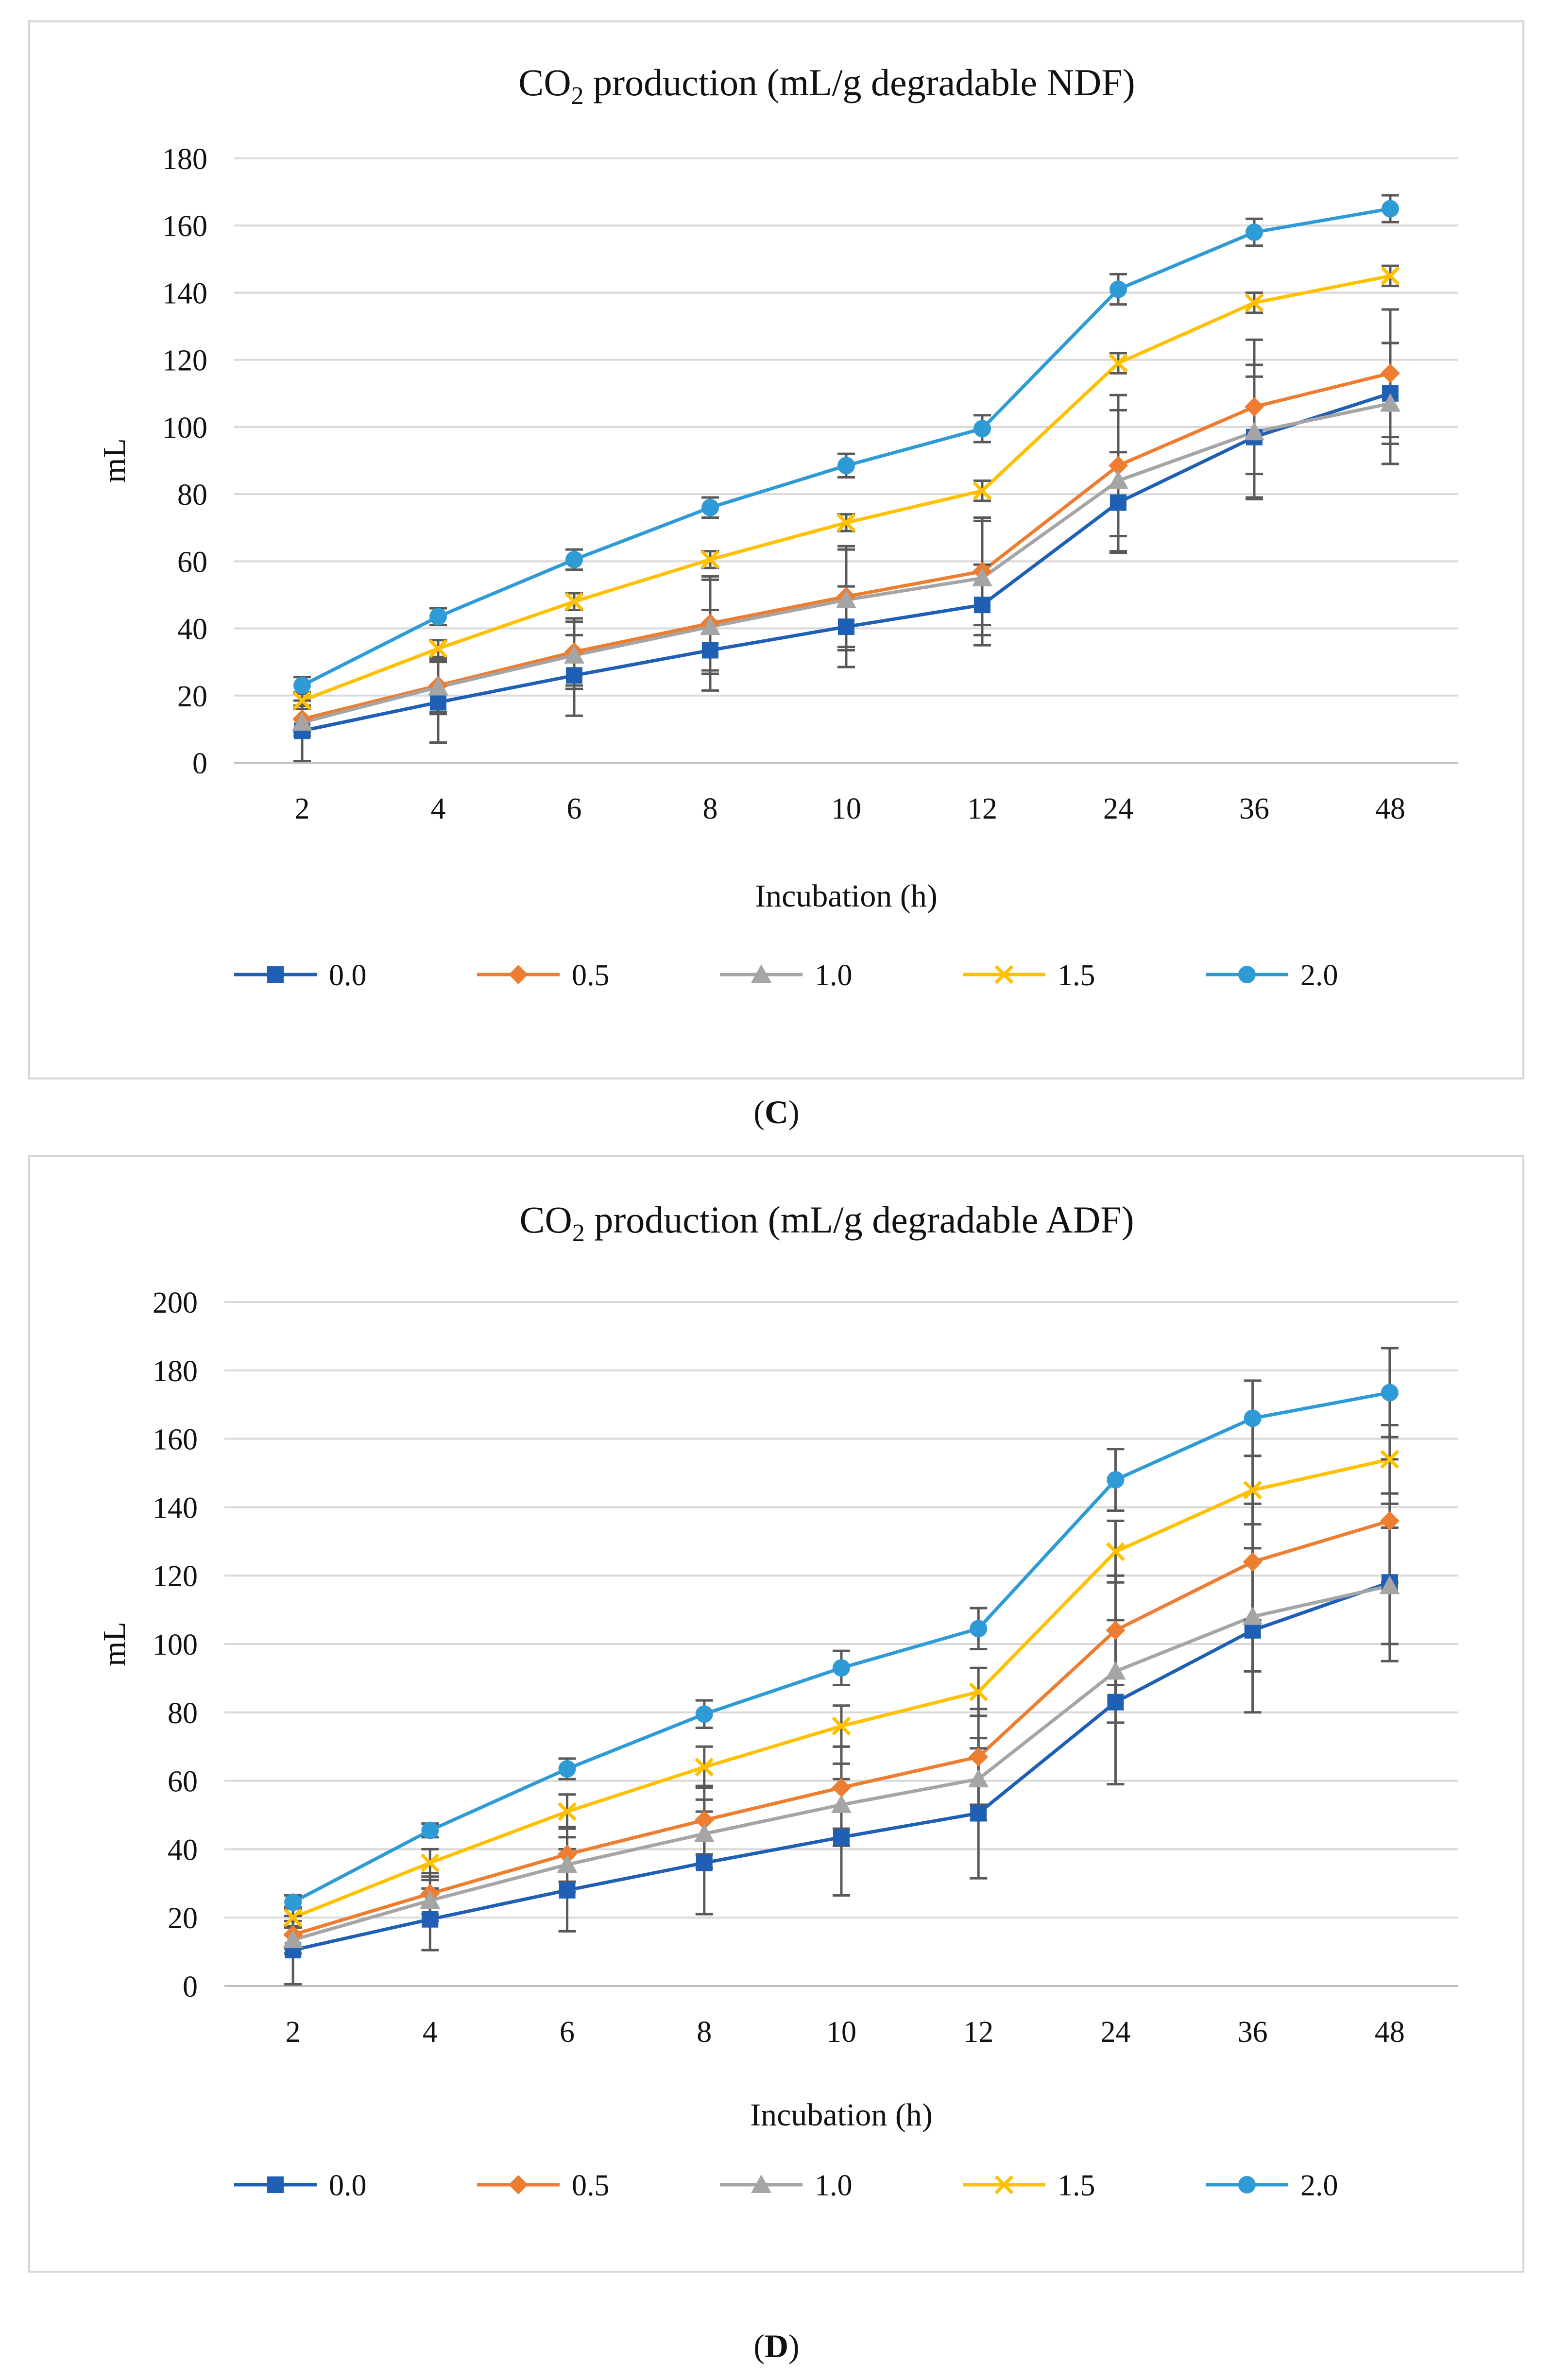  I want to click on chart-c-x-tick-label: 6, so click(574, 808).